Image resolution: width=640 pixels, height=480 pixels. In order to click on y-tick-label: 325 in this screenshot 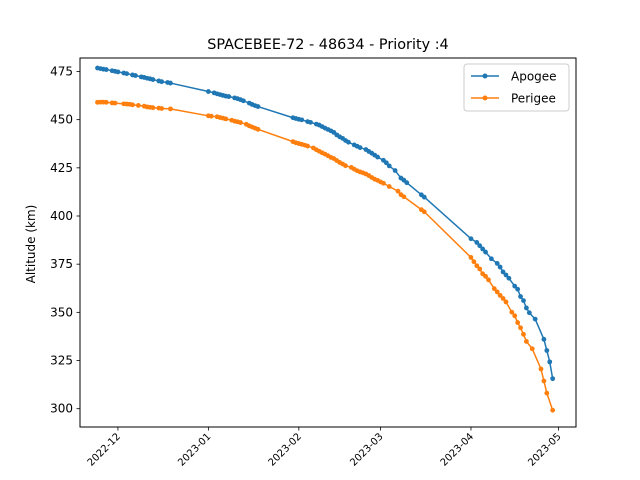, I will do `click(61, 361)`.